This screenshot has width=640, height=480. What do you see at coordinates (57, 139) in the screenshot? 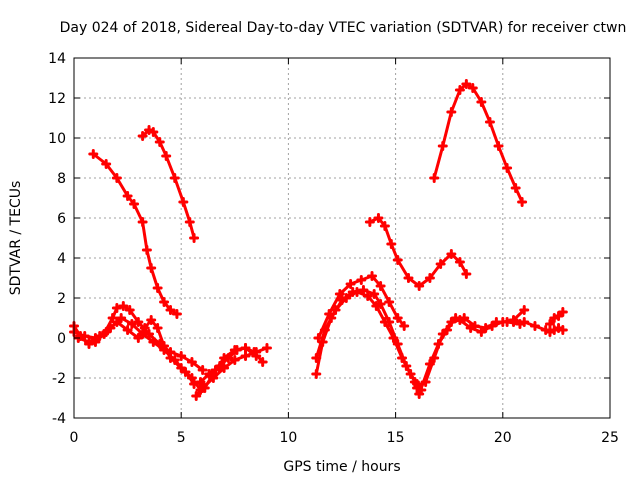
I see `y-tick-label: 10` at bounding box center [57, 139].